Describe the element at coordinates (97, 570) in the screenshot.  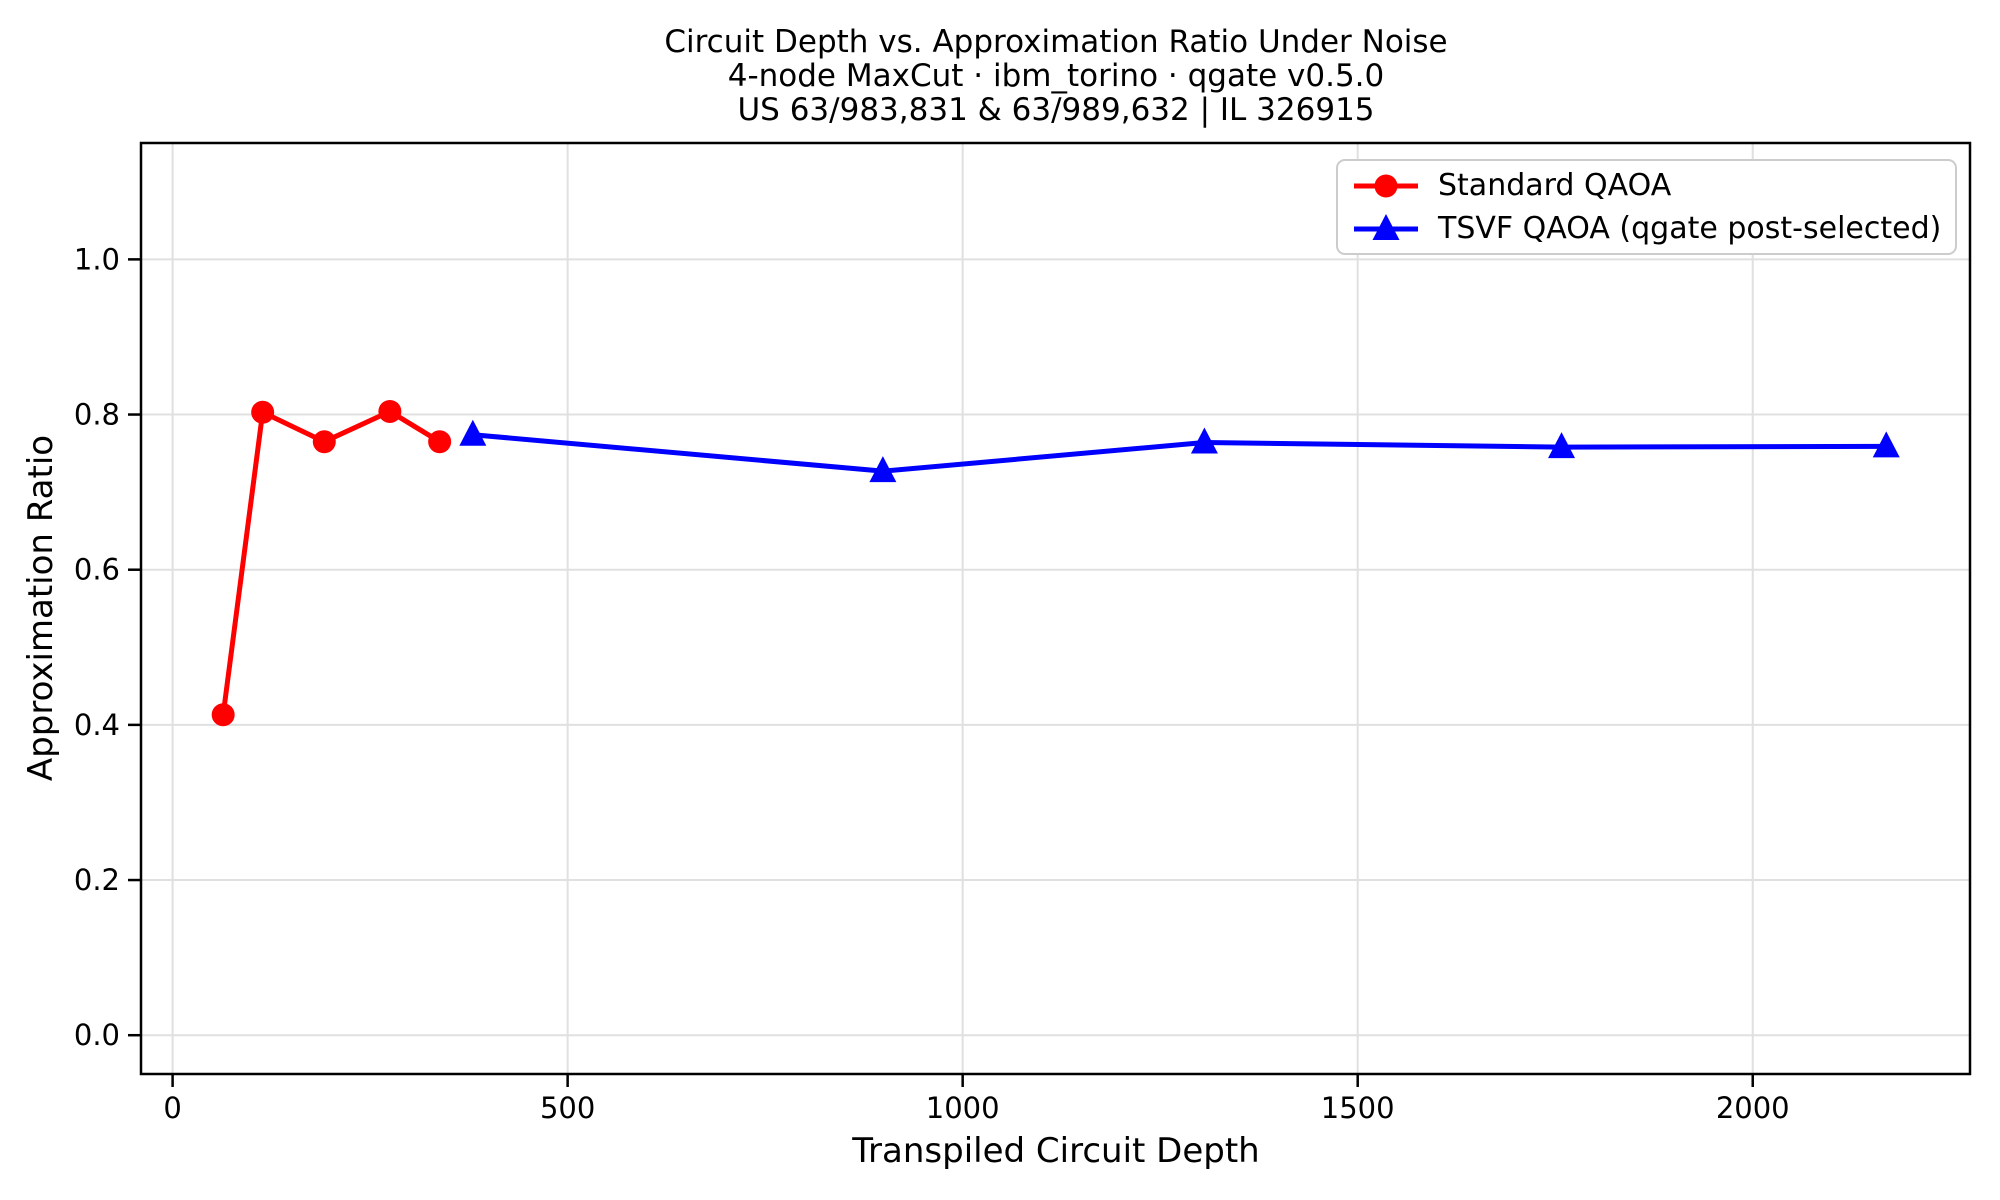
I see `y-tick-label: 0.6` at that location.